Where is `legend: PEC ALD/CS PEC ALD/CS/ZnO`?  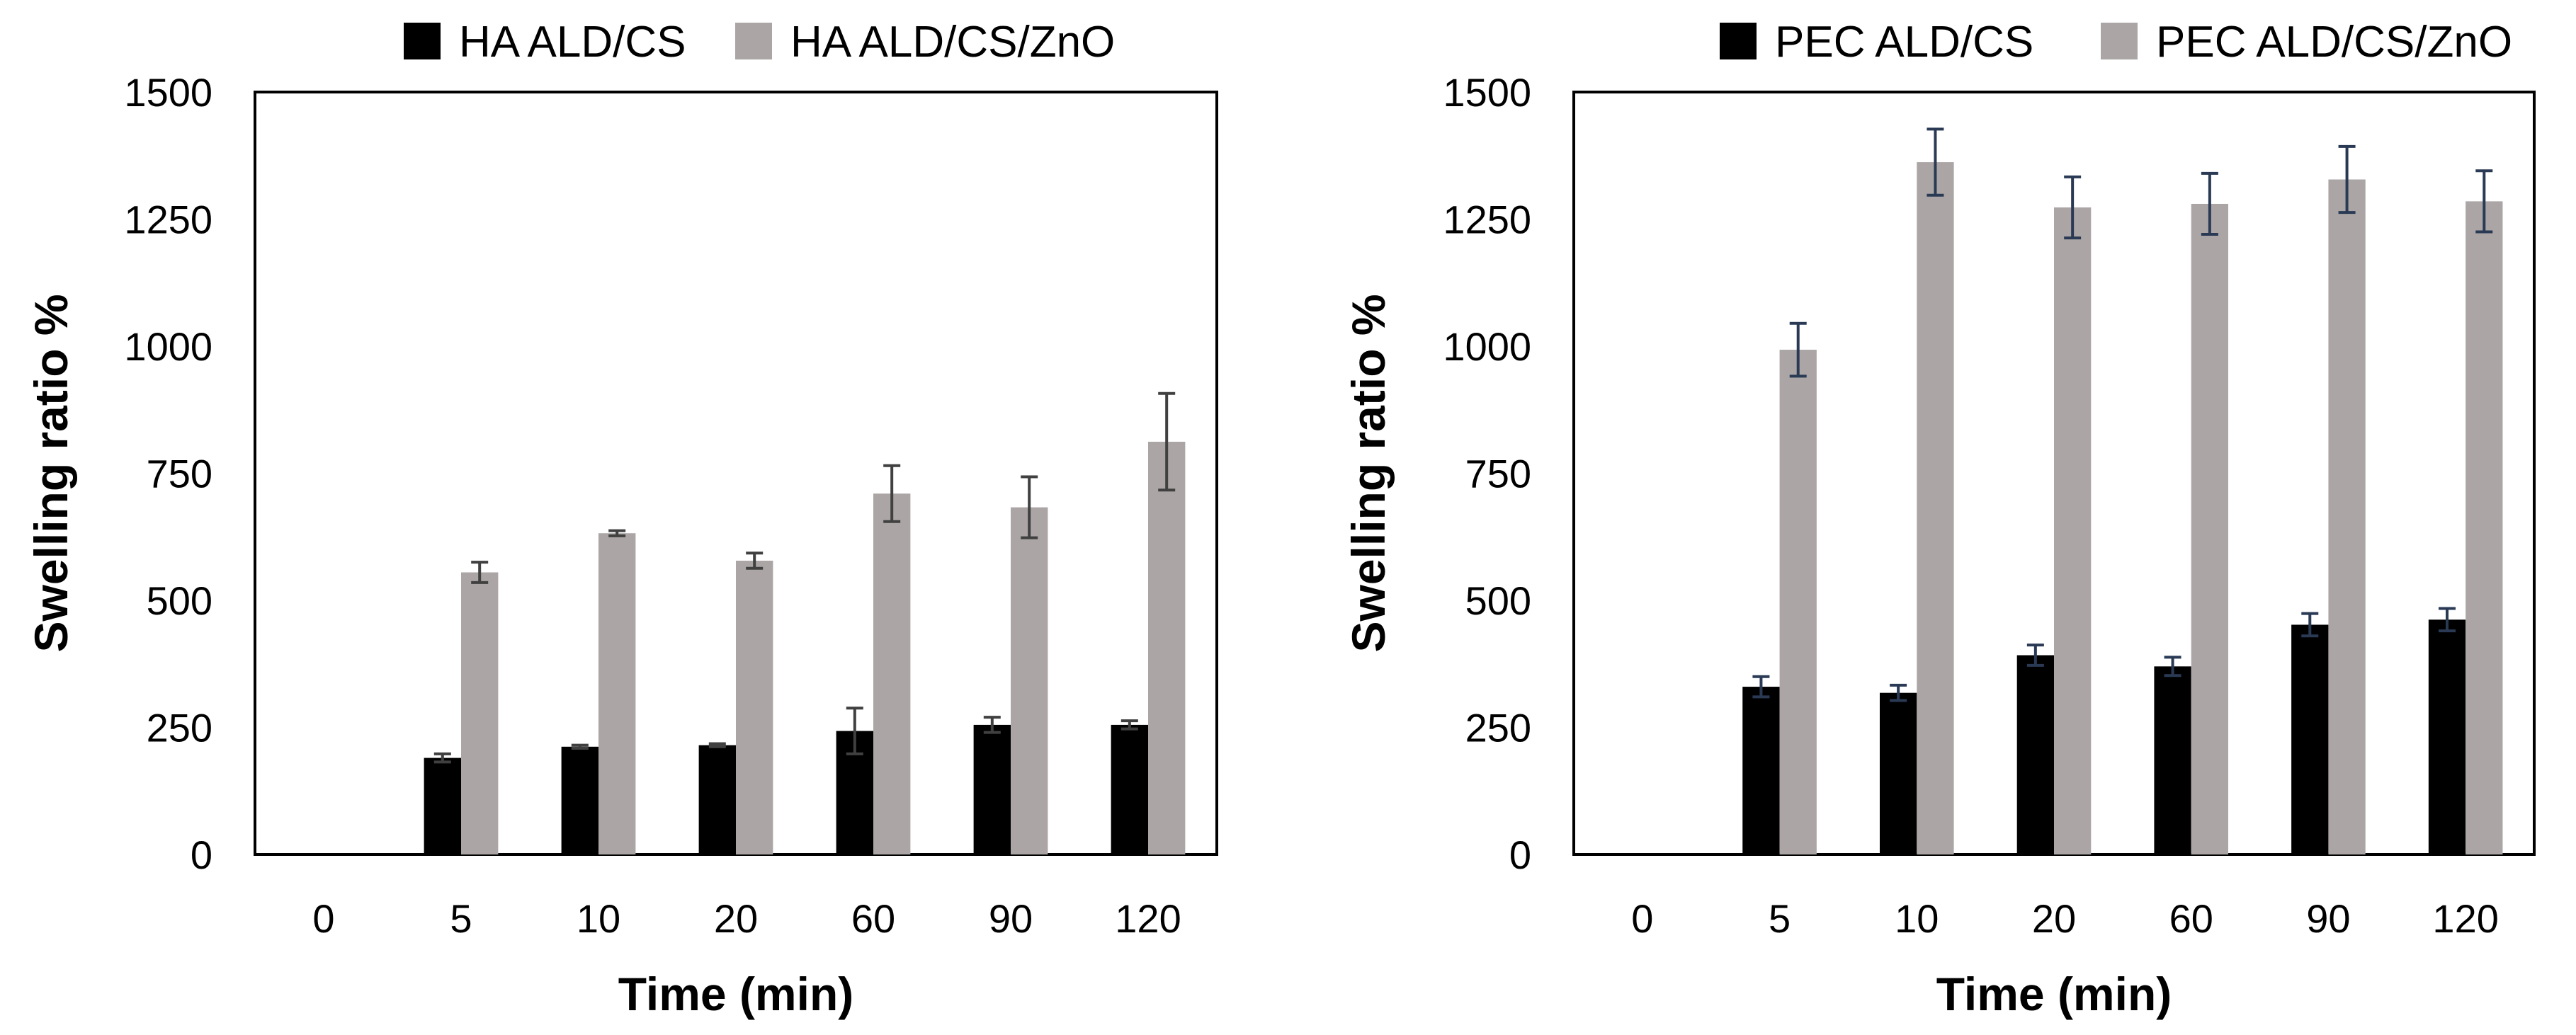
legend: PEC ALD/CS PEC ALD/CS/ZnO is located at coordinates (2116, 42).